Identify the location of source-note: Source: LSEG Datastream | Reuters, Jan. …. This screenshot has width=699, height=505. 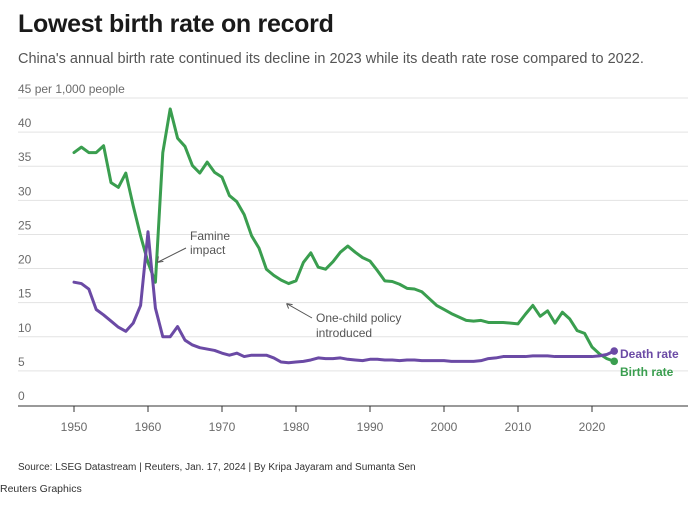
(217, 467).